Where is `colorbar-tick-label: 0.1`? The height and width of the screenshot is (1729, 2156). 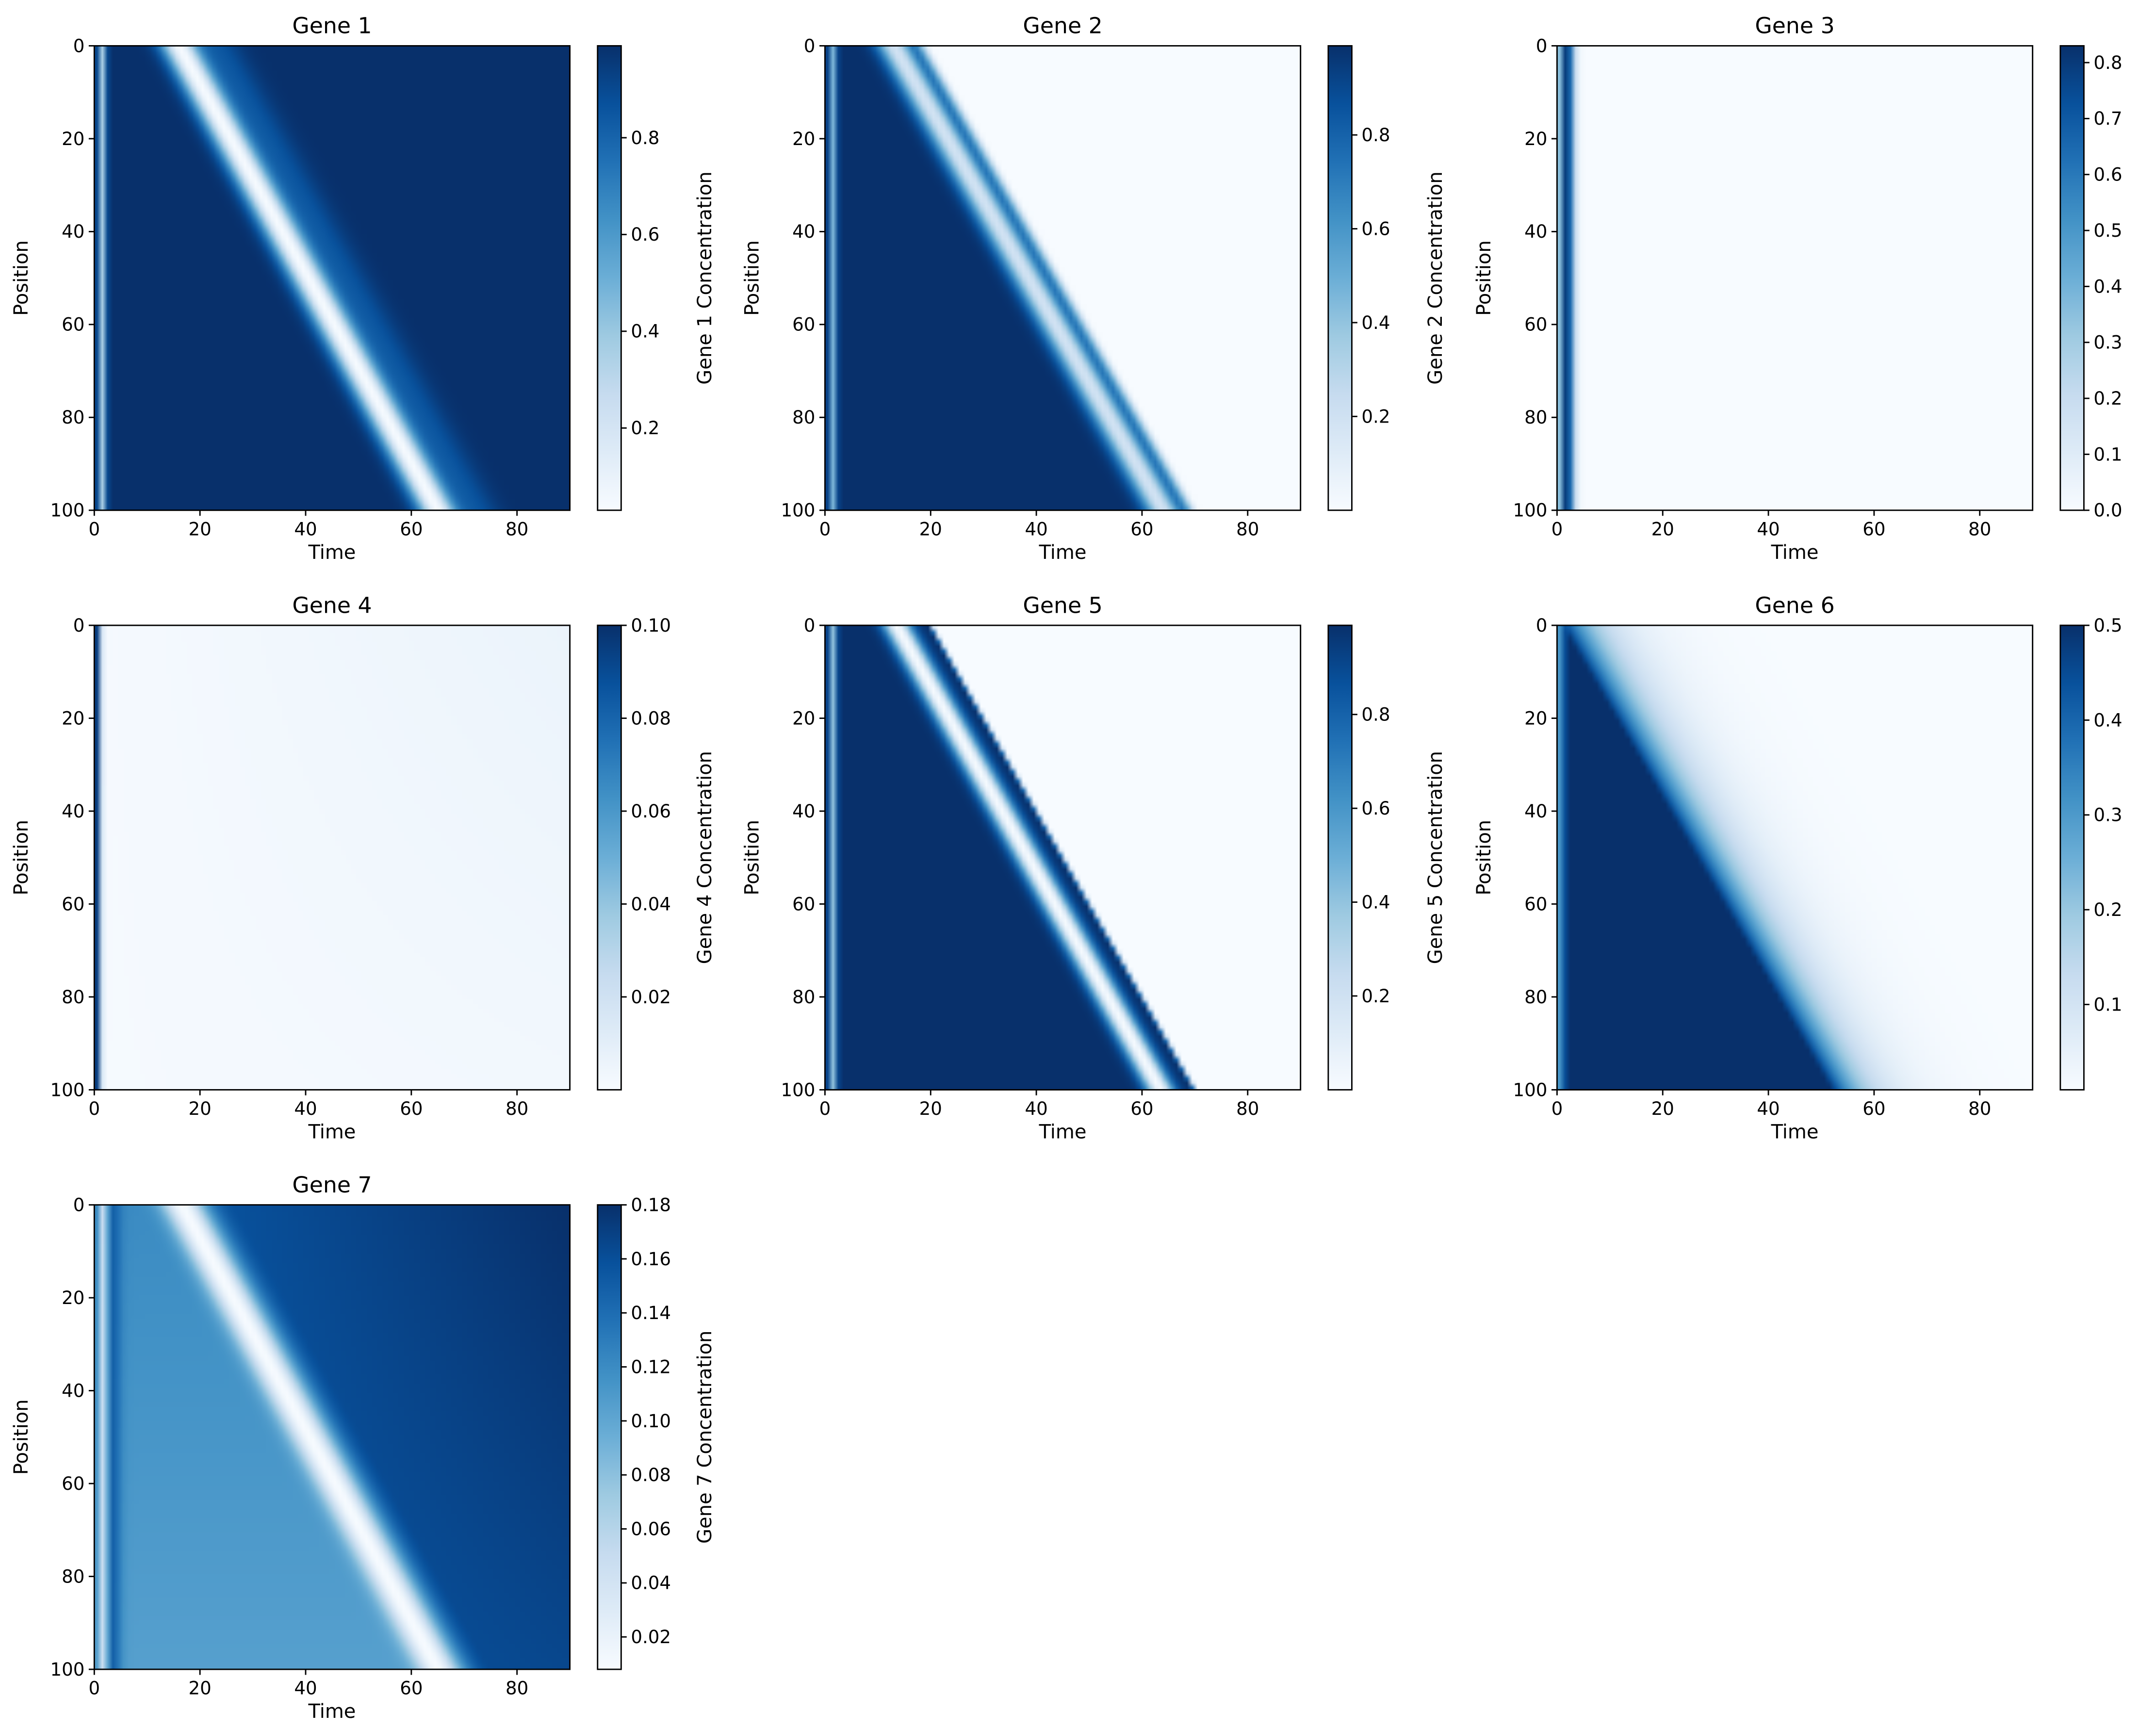 colorbar-tick-label: 0.1 is located at coordinates (2107, 1004).